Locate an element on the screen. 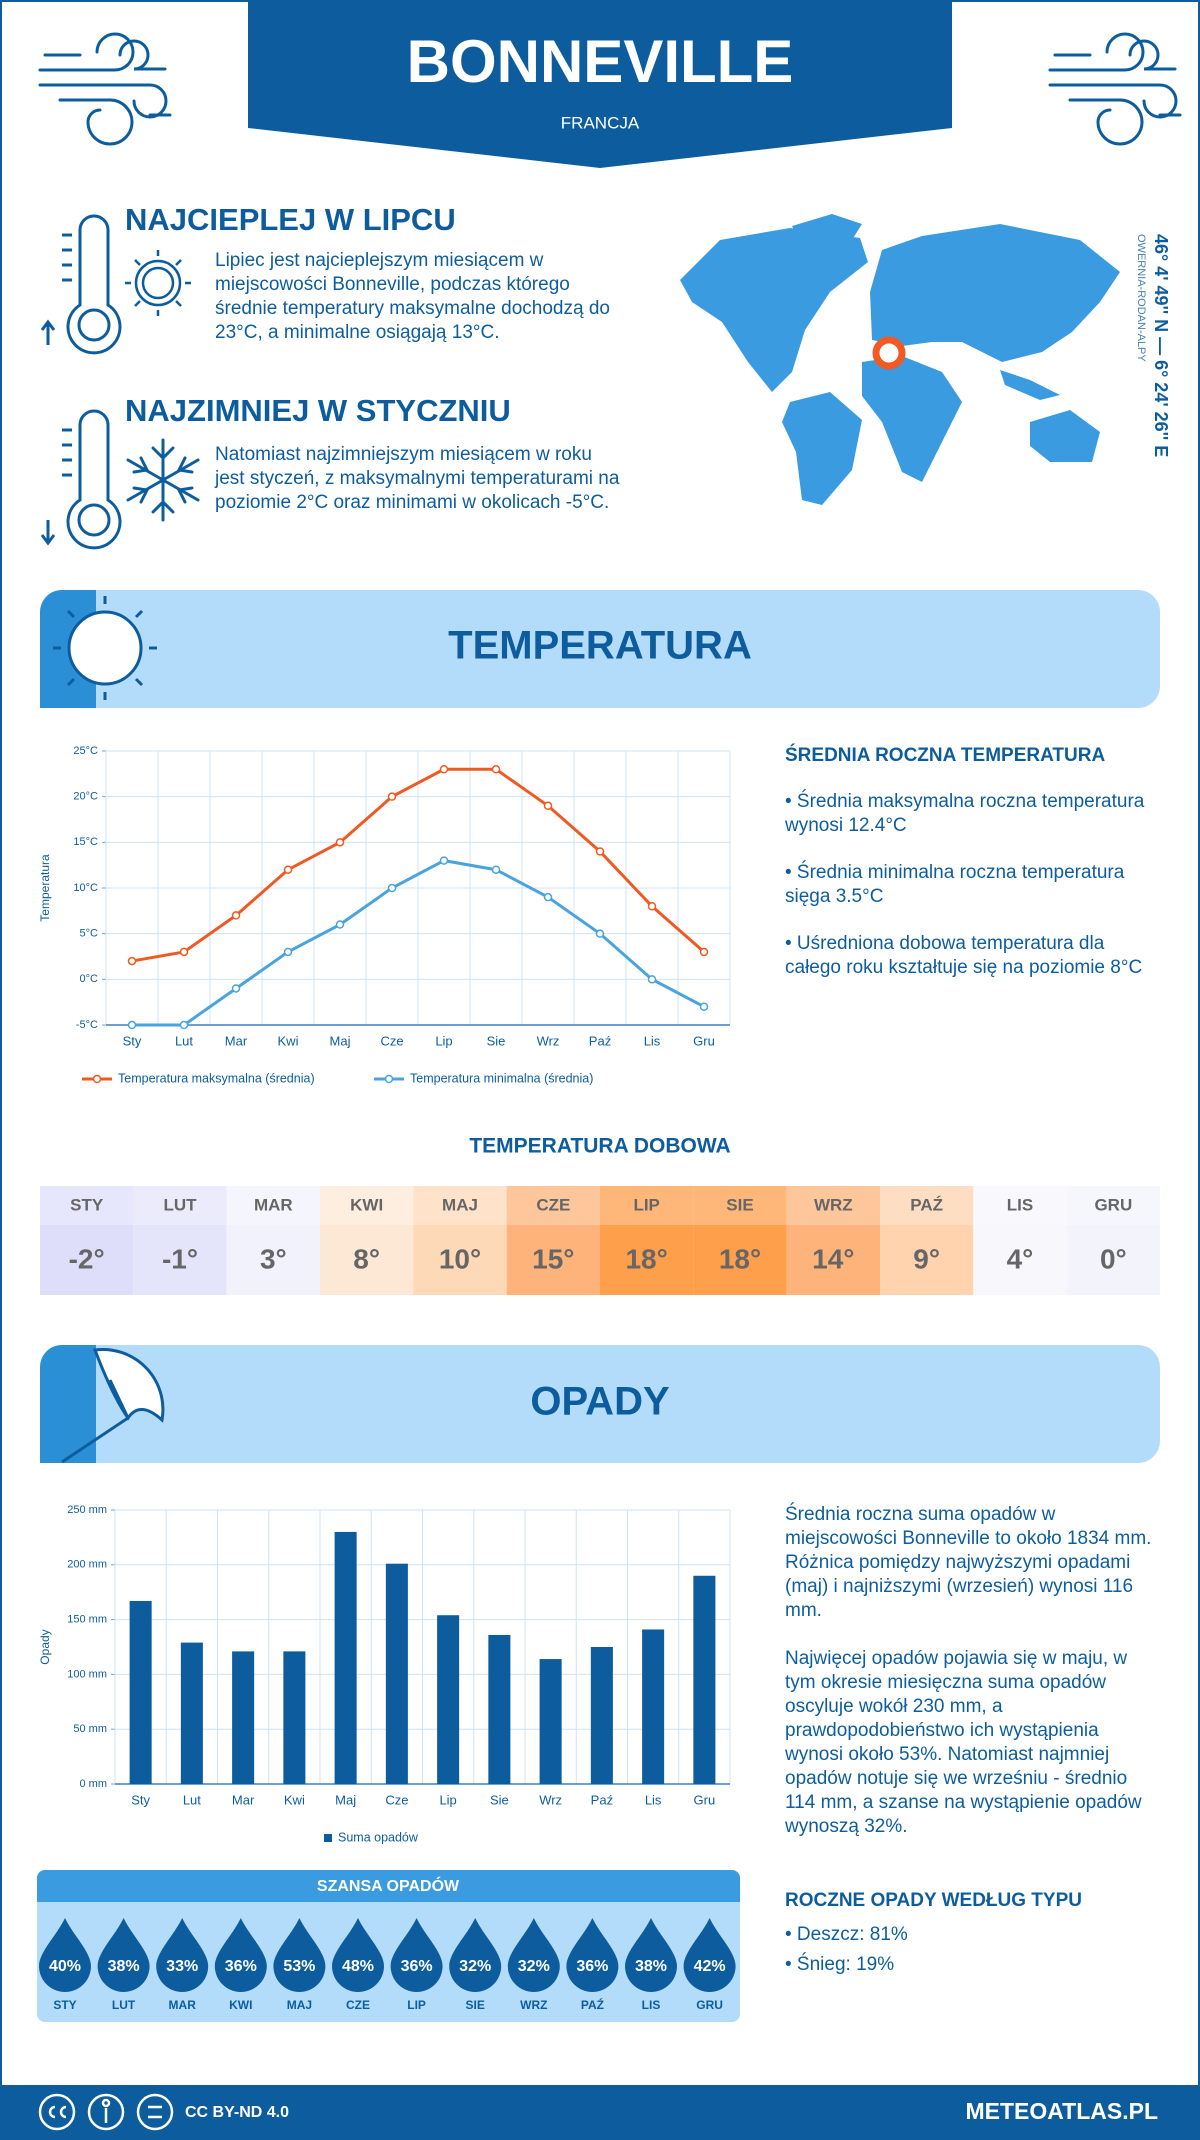 The width and height of the screenshot is (1200, 2140). type-heading: ROCZNE OPADY WEDŁUG TYPU is located at coordinates (933, 1900).